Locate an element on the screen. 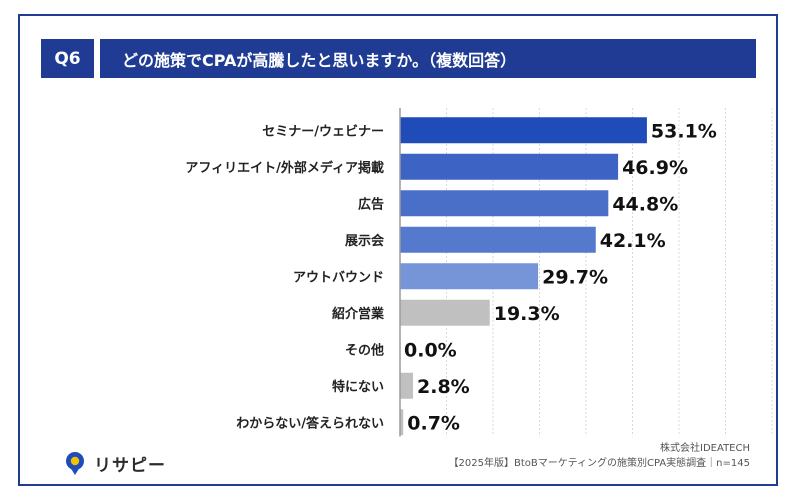  value-label: 2.8% is located at coordinates (443, 387).